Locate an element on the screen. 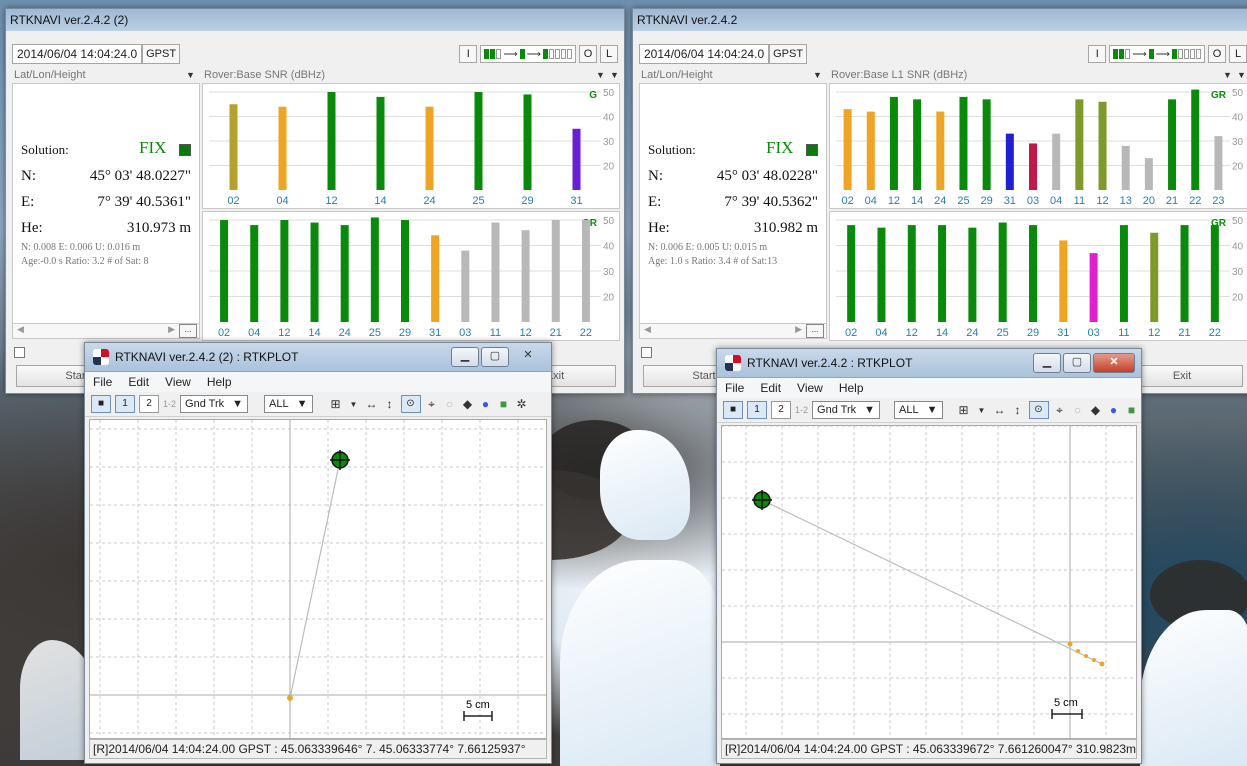 The height and width of the screenshot is (766, 1247). window-title: RTKNAVI ver.2.4.2 (2) is located at coordinates (69, 20).